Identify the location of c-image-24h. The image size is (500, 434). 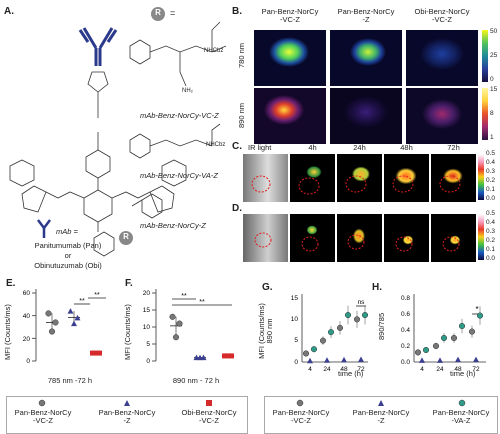
(359, 178).